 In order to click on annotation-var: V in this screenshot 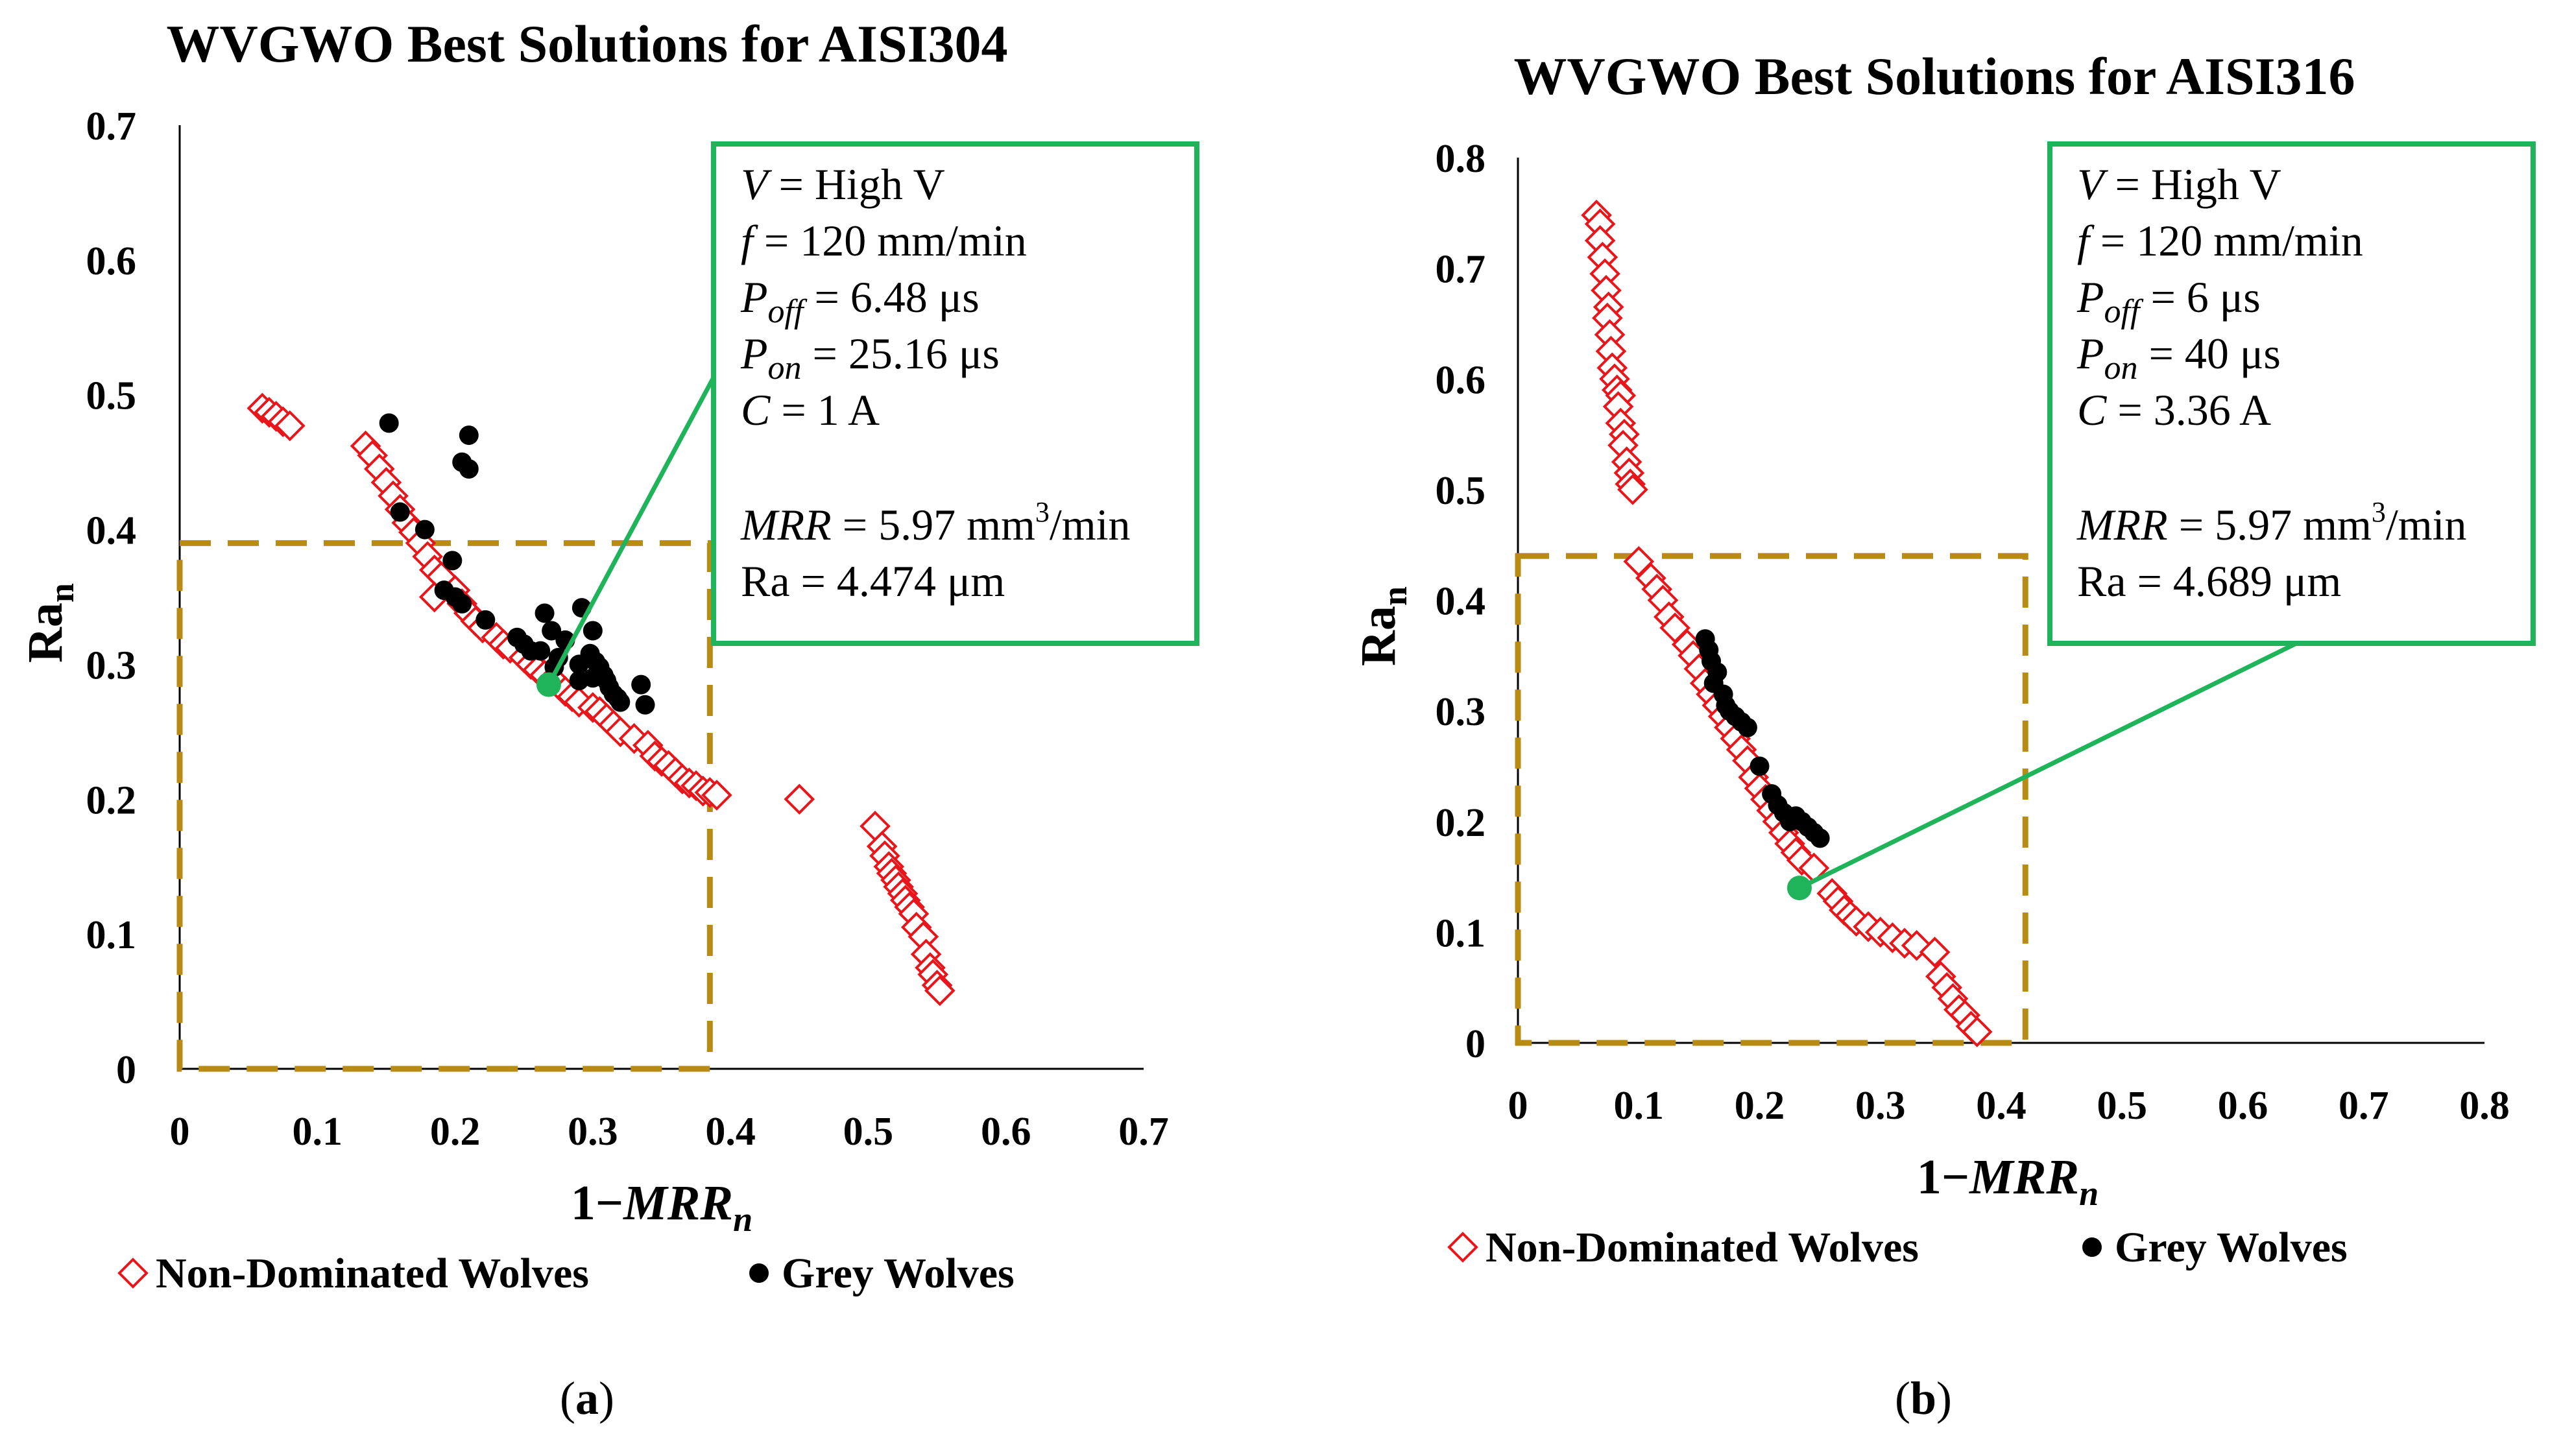, I will do `click(757, 184)`.